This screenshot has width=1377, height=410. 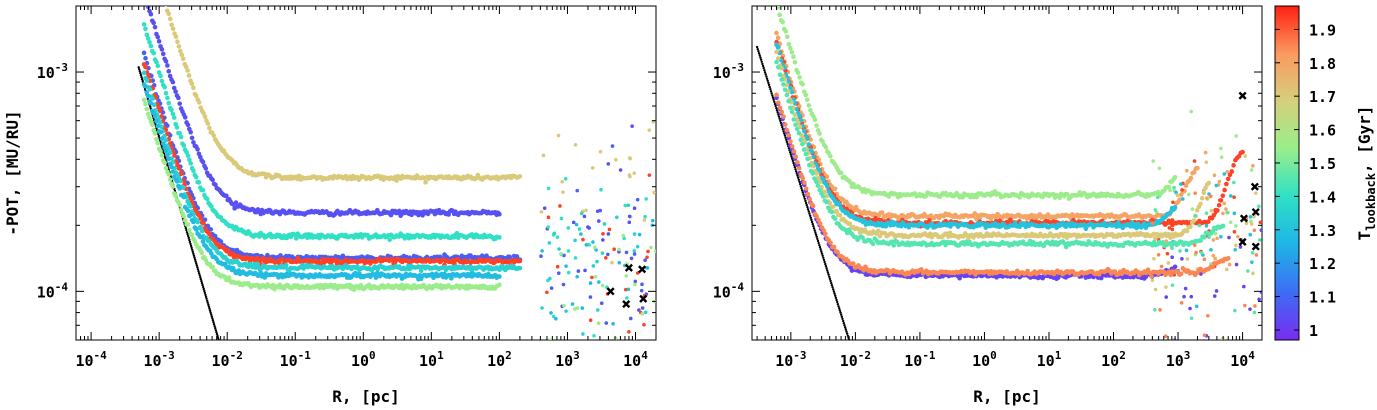 What do you see at coordinates (52, 71) in the screenshot?
I see `y-tick-label: 10-3` at bounding box center [52, 71].